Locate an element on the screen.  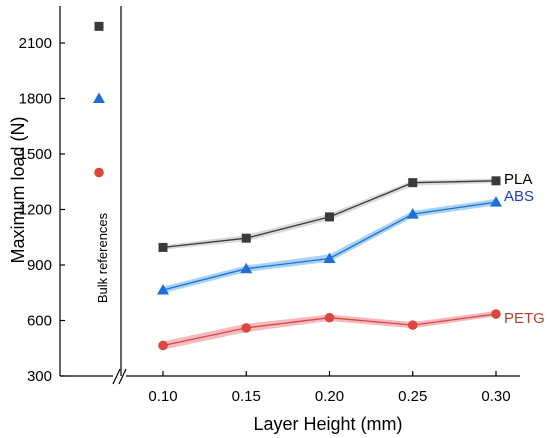
x-ticks: 0.10 0.15 0.20 0.25 0.30 is located at coordinates (329, 388).